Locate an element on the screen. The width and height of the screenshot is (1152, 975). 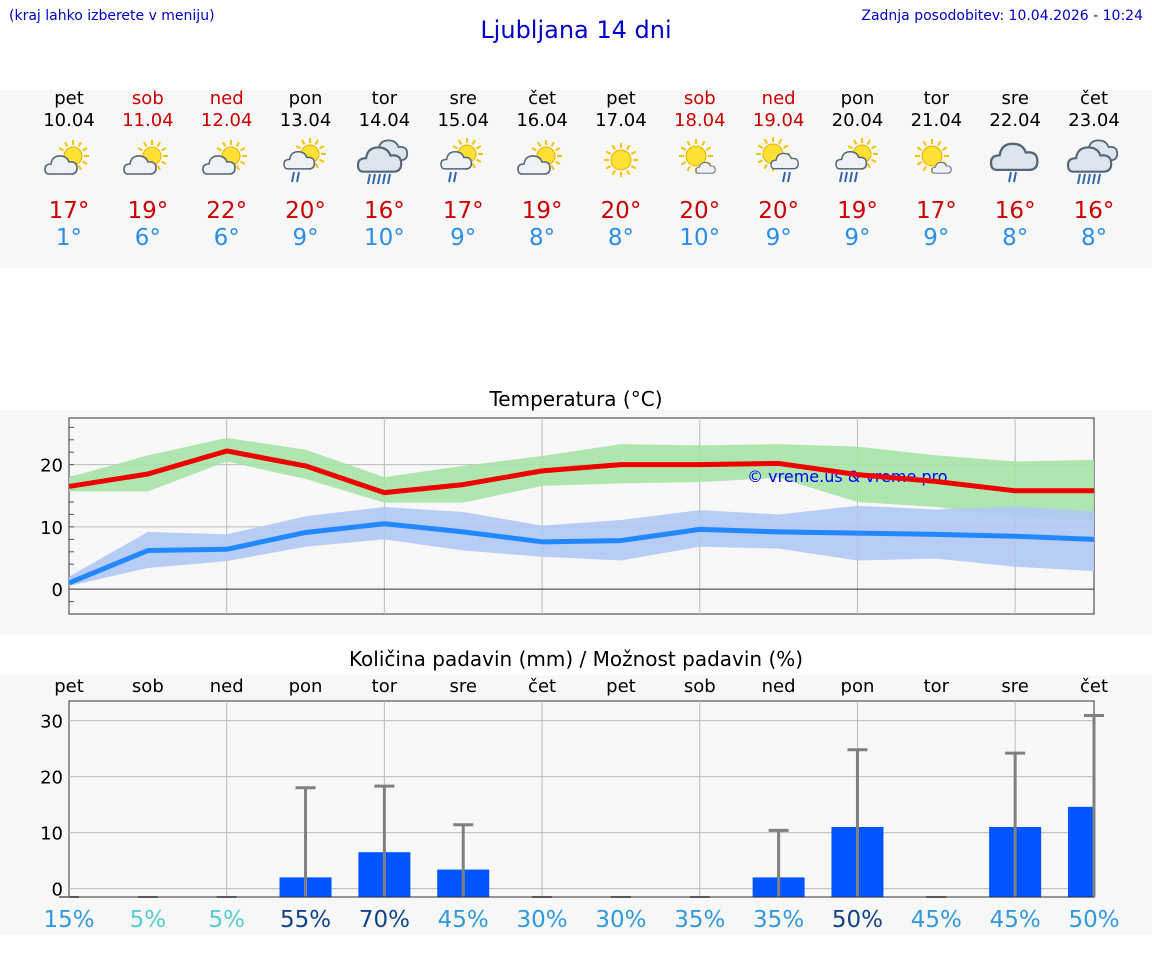
day-column: ned 19.04 20° 9° is located at coordinates (779, 170).